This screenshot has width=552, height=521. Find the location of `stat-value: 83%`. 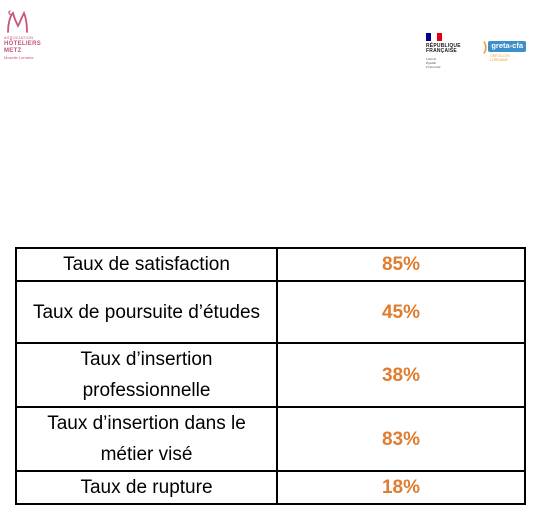

stat-value: 83% is located at coordinates (401, 439).